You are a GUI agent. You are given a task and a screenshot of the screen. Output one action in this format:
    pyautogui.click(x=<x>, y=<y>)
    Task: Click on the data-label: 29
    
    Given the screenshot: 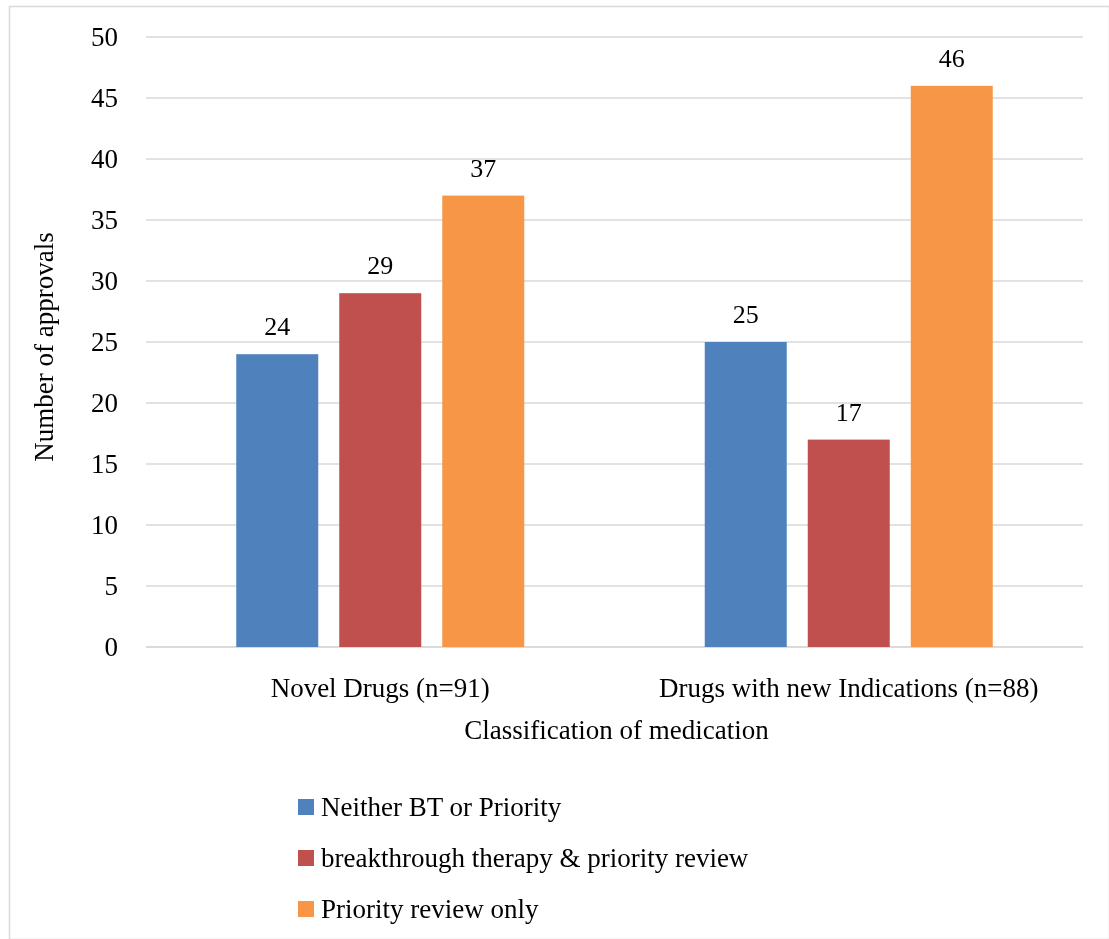 What is the action you would take?
    pyautogui.click(x=380, y=266)
    